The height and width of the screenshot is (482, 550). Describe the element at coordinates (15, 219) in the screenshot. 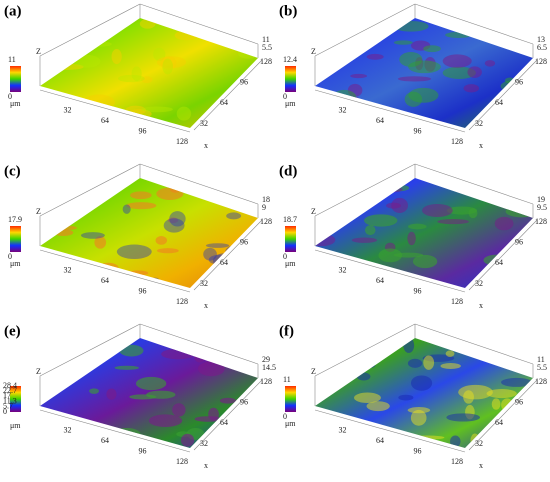

I see `colorbar-label: 17.9` at that location.